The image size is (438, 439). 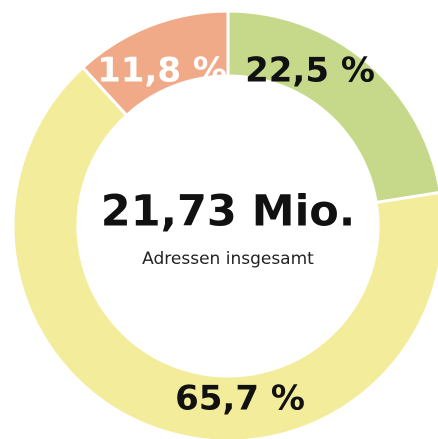 I want to click on value-label: 11,8 %, so click(x=162, y=71).